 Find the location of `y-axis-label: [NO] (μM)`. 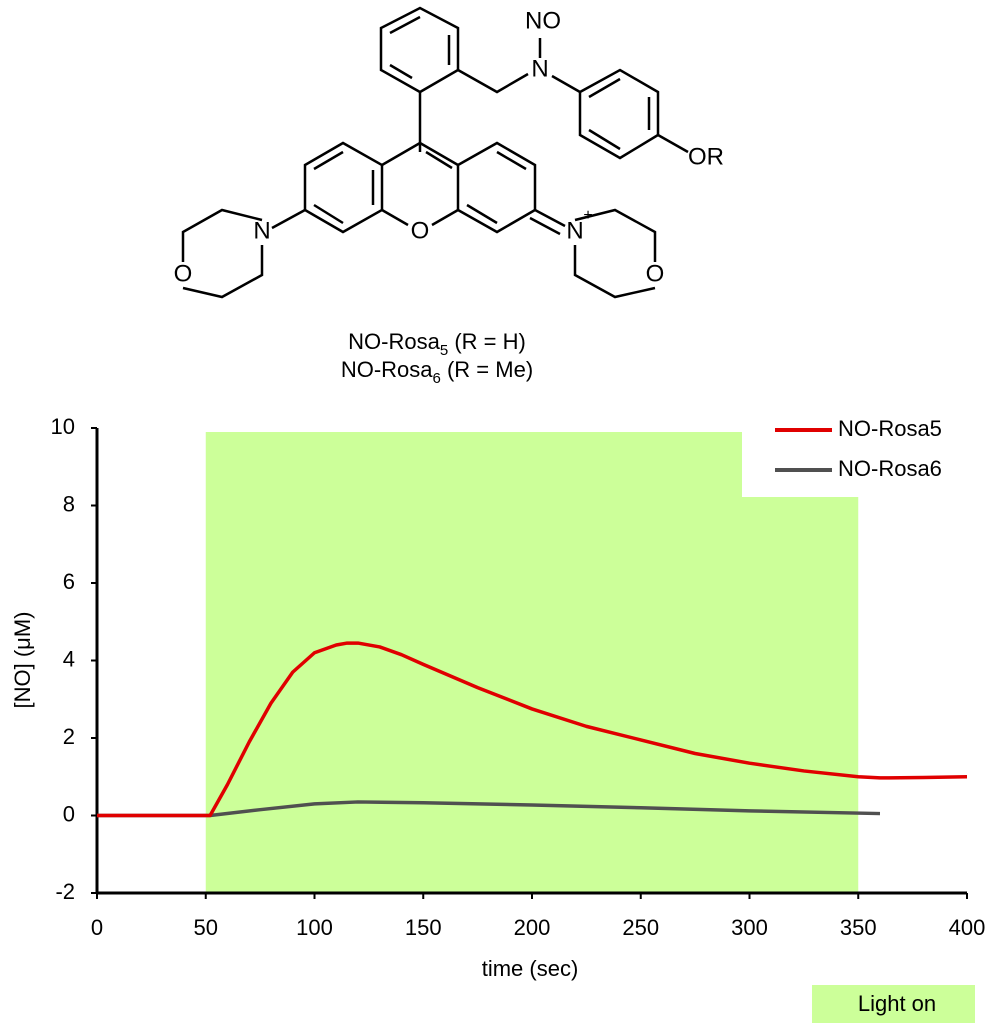

y-axis-label: [NO] (μM) is located at coordinates (22, 660).